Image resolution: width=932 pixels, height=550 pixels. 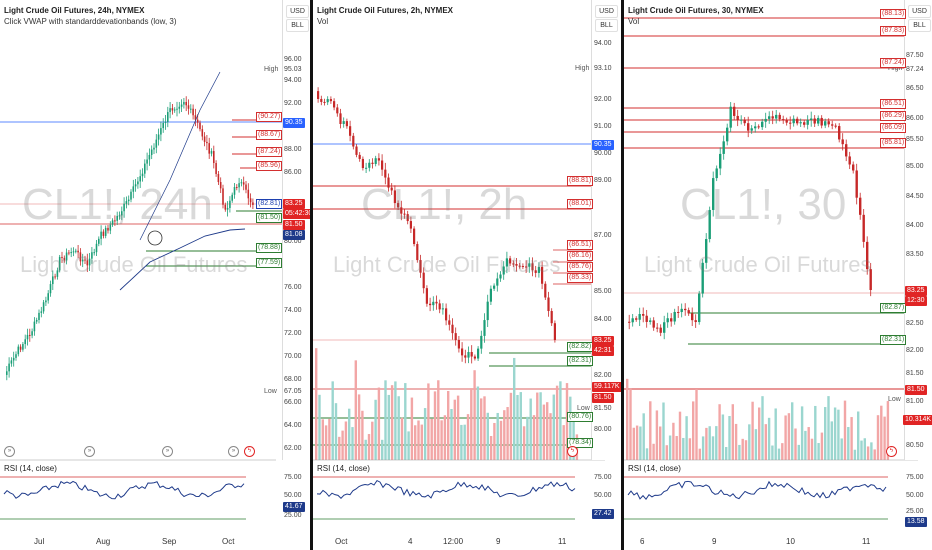 What do you see at coordinates (918, 230) in the screenshot?
I see `price-axis: USD BLL` at bounding box center [918, 230].